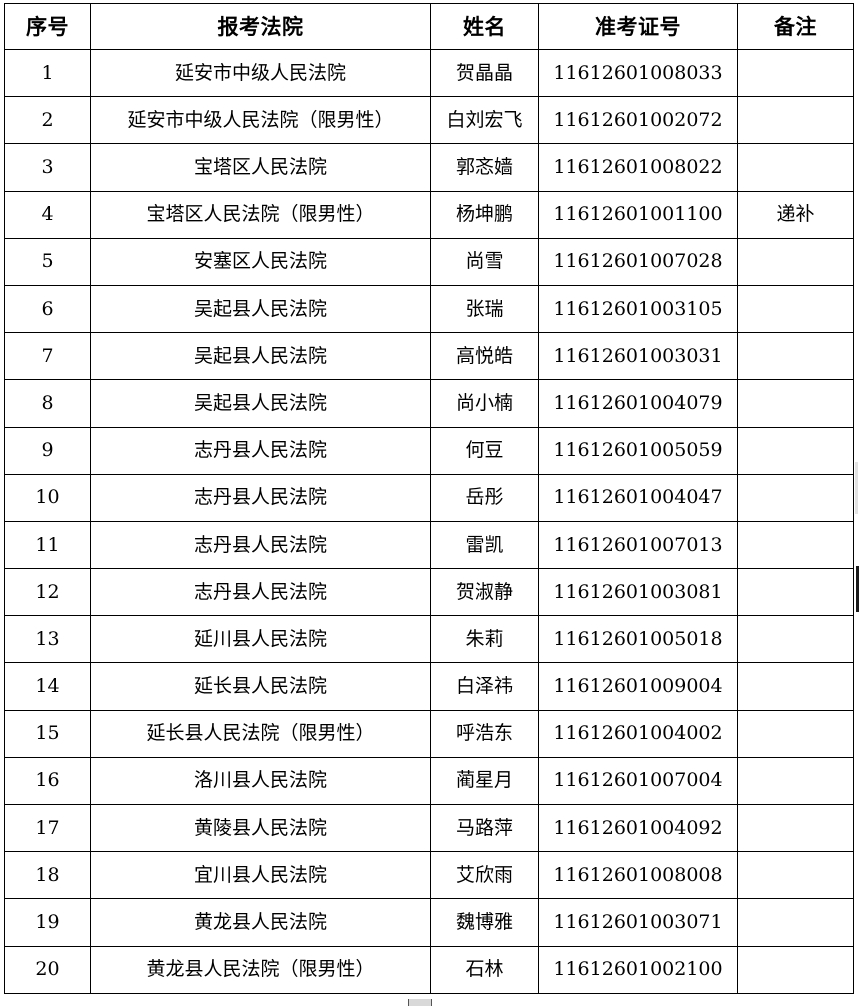 This screenshot has height=1006, width=859. I want to click on table-row: 12 志丹县人民法院 贺淑静 11612601003081, so click(429, 592).